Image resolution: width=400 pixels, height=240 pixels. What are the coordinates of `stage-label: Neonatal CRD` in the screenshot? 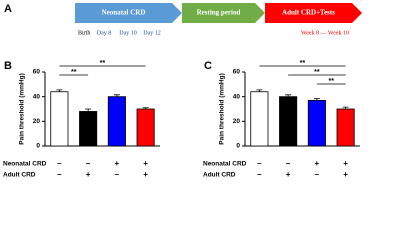 It's located at (124, 13).